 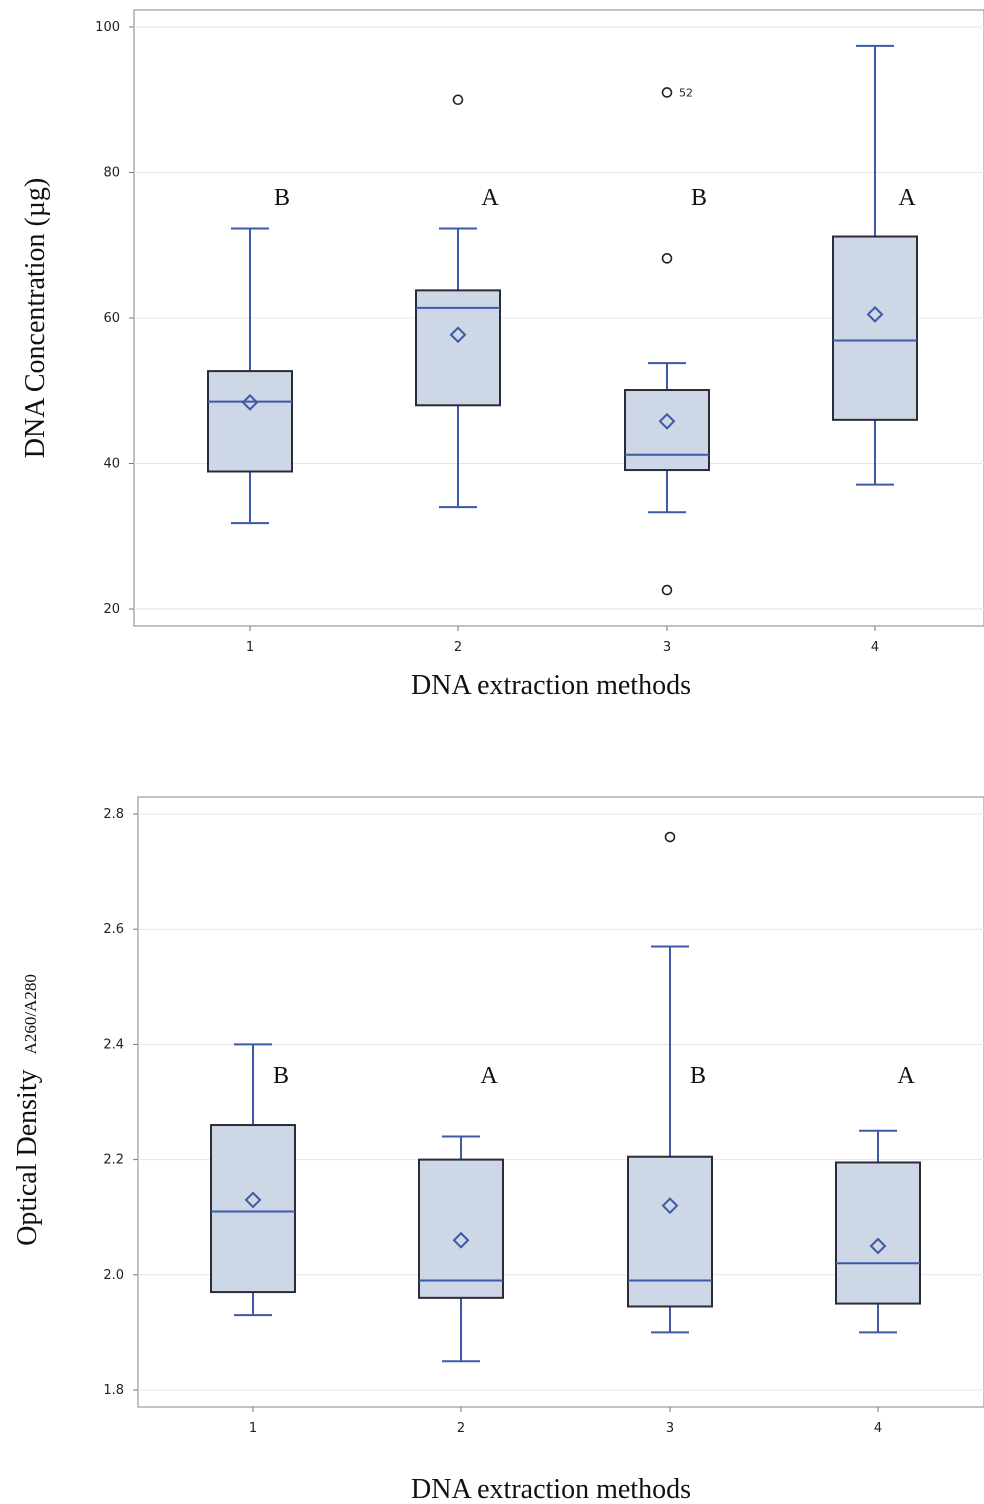 What do you see at coordinates (30, 1014) in the screenshot?
I see `y-axis-title-sub: A260/A280` at bounding box center [30, 1014].